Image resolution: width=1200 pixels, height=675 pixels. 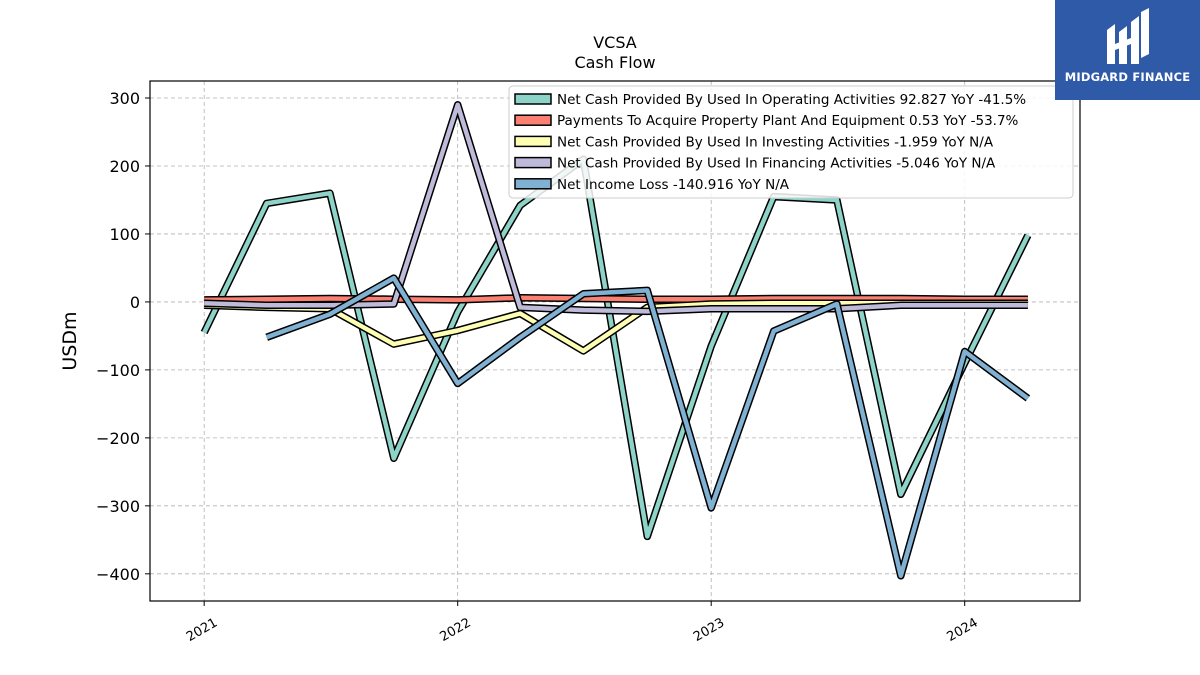 What do you see at coordinates (1127, 77) in the screenshot?
I see `logo-text: MIDGARD FINANCE` at bounding box center [1127, 77].